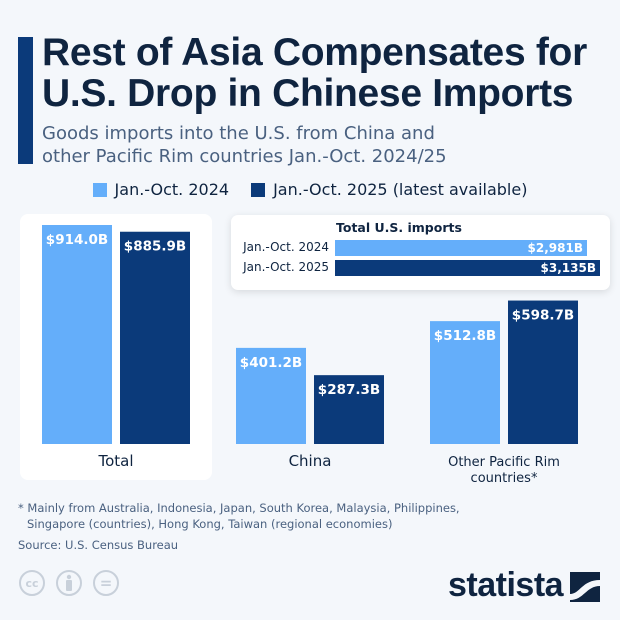 The image size is (620, 620). What do you see at coordinates (467, 268) in the screenshot?
I see `inset-bar: $3,135B` at bounding box center [467, 268].